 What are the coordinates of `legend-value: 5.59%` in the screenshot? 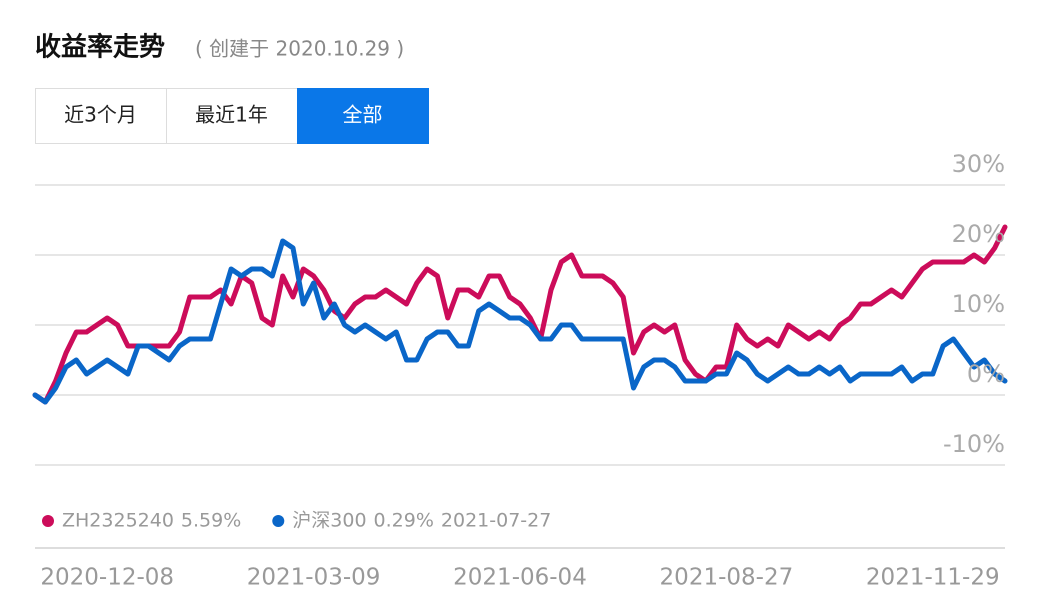 It's located at (211, 521).